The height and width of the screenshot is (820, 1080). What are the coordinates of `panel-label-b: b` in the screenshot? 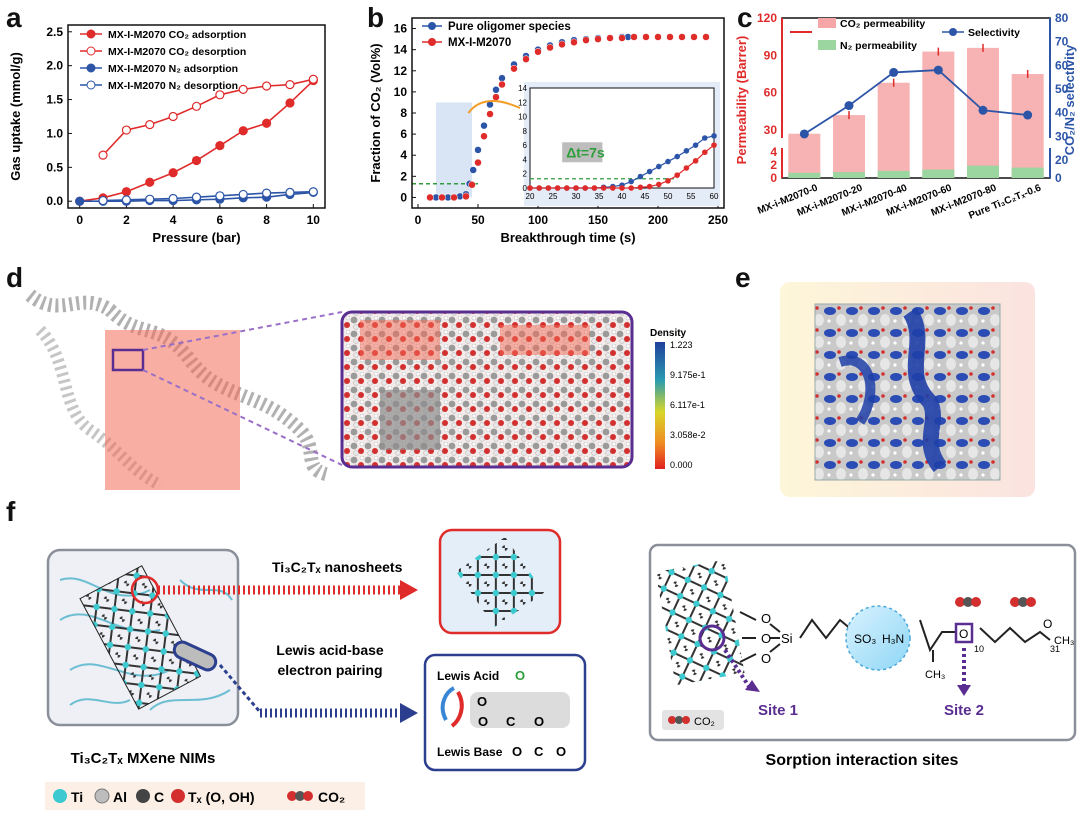 It's located at (376, 17).